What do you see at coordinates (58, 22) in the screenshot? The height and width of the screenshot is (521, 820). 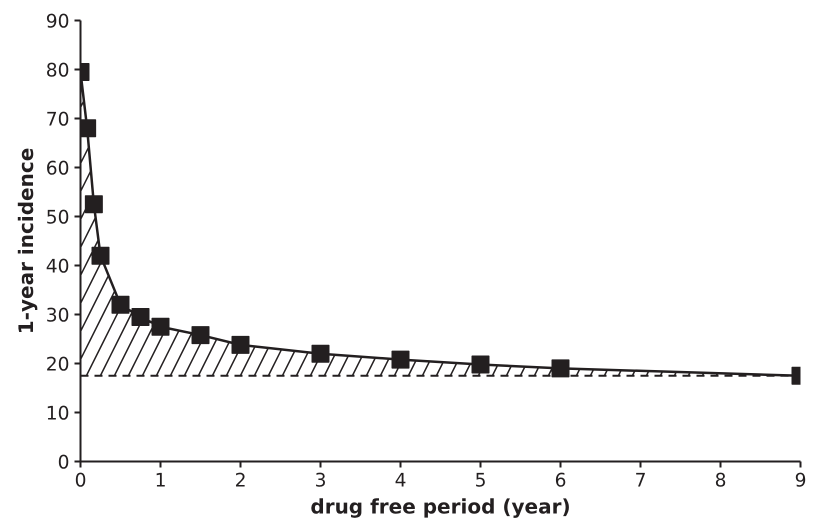 I see `y-tick-label: 90` at bounding box center [58, 22].